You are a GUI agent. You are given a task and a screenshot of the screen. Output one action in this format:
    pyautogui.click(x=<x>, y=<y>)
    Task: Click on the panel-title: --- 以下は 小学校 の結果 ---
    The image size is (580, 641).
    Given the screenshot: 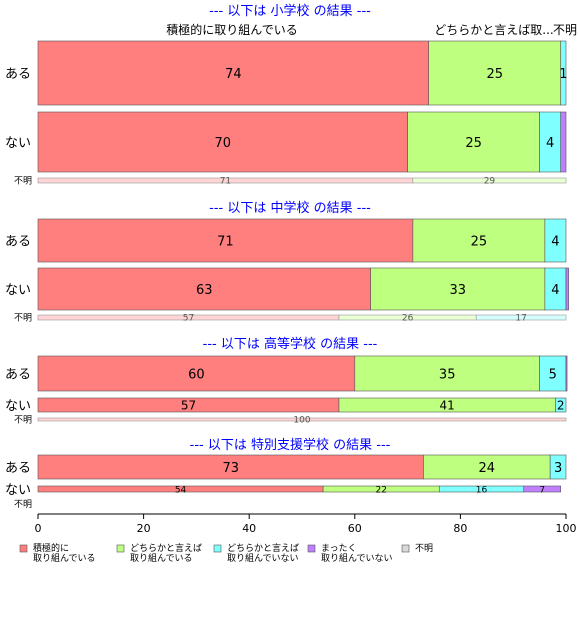 What is the action you would take?
    pyautogui.click(x=290, y=11)
    